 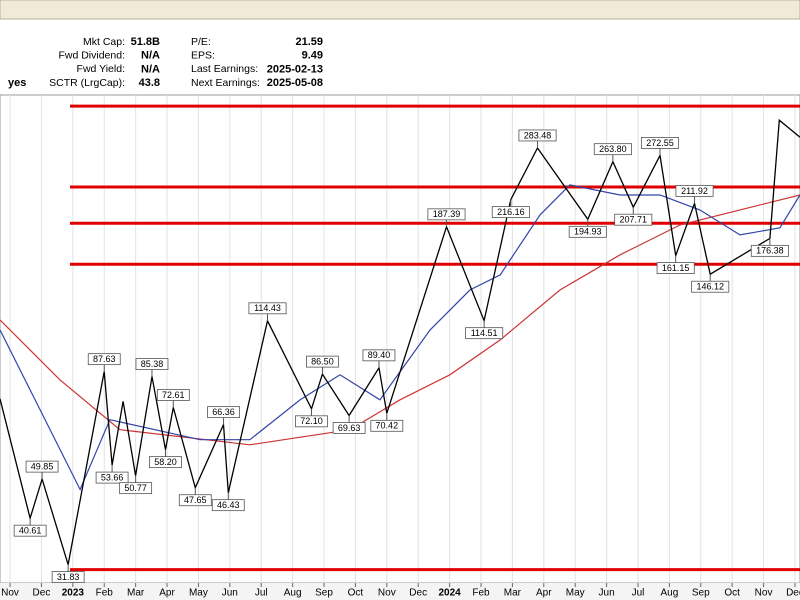 What do you see at coordinates (145, 42) in the screenshot?
I see `info-value: 51.8B` at bounding box center [145, 42].